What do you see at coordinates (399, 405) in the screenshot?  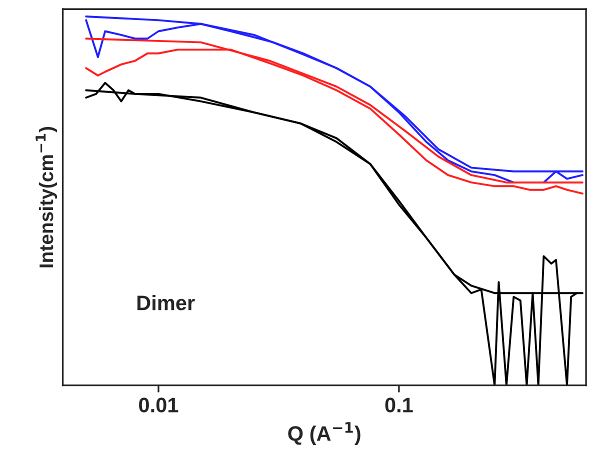 I see `x-tick-label: 0.1` at bounding box center [399, 405].